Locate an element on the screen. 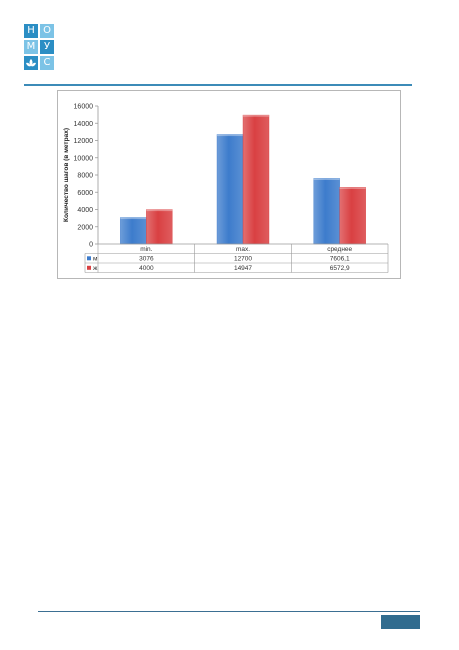 Image resolution: width=459 pixels, height=650 pixels. bar-м-1 is located at coordinates (230, 189).